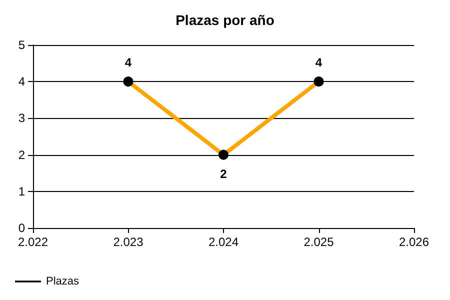  I want to click on y-tick-label: 4, so click(22, 81).